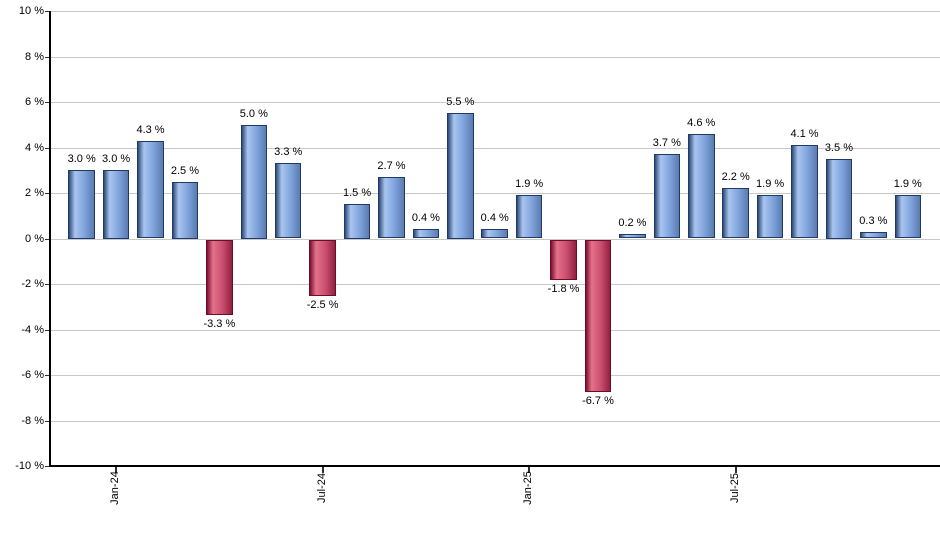  Describe the element at coordinates (804, 134) in the screenshot. I see `bar-value-label: 4.1 %` at that location.